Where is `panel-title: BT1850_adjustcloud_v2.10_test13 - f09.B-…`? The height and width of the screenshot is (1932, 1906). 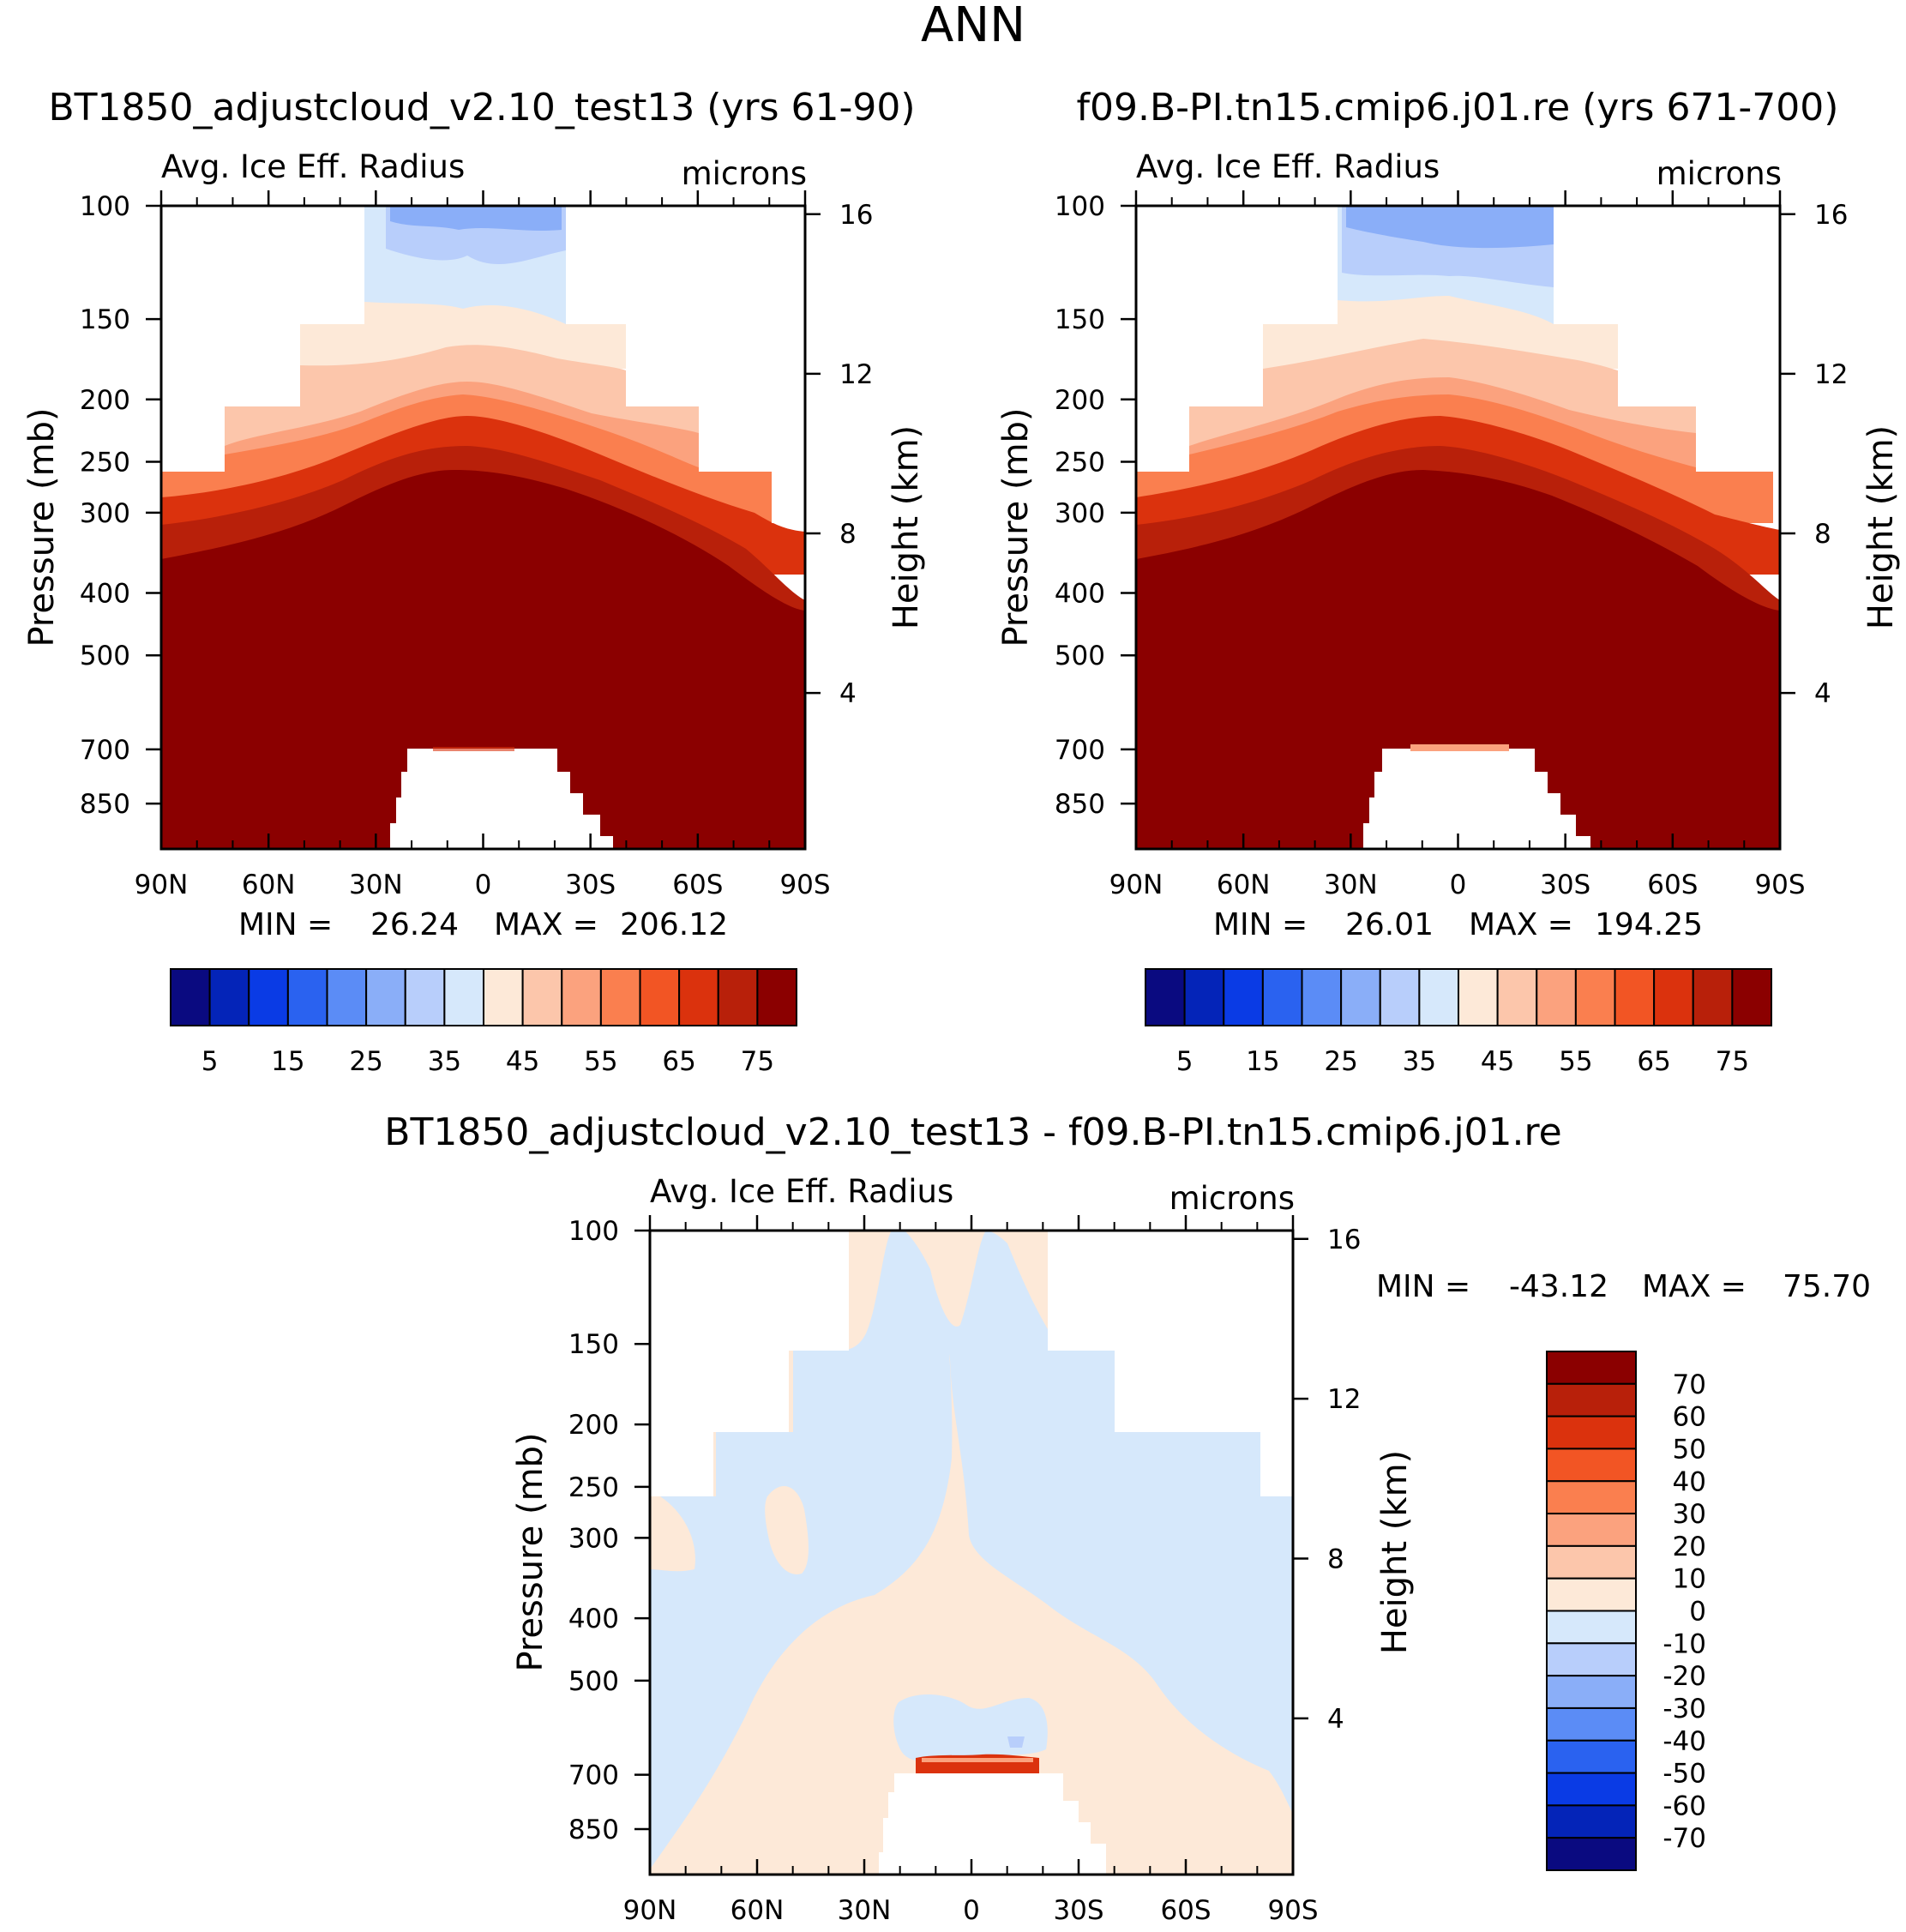
panel-title: BT1850_adjustcloud_v2.10_test13 - f09.B-… is located at coordinates (972, 1132).